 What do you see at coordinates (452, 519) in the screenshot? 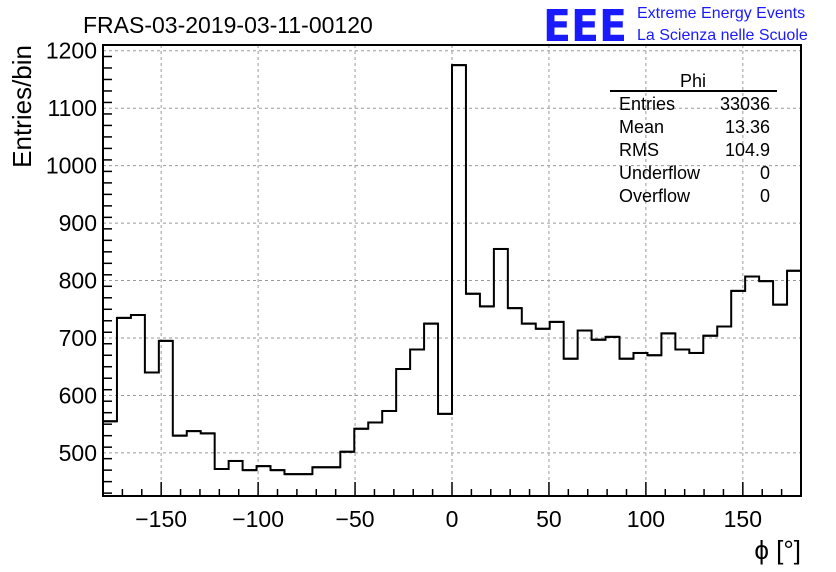
I see `x-tick-label: 0` at bounding box center [452, 519].